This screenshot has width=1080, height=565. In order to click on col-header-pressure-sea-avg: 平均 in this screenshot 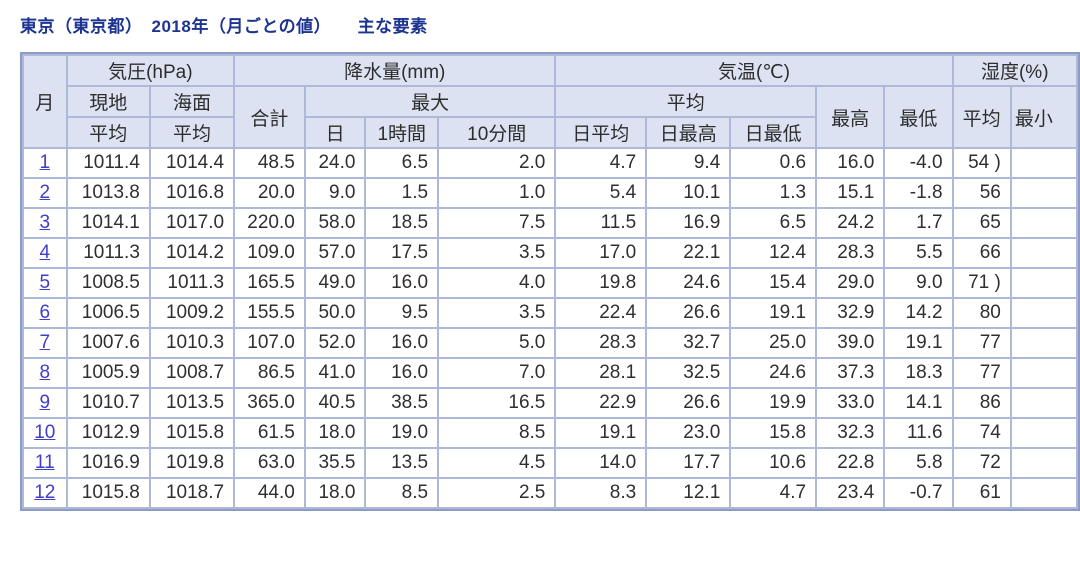, I will do `click(192, 132)`.